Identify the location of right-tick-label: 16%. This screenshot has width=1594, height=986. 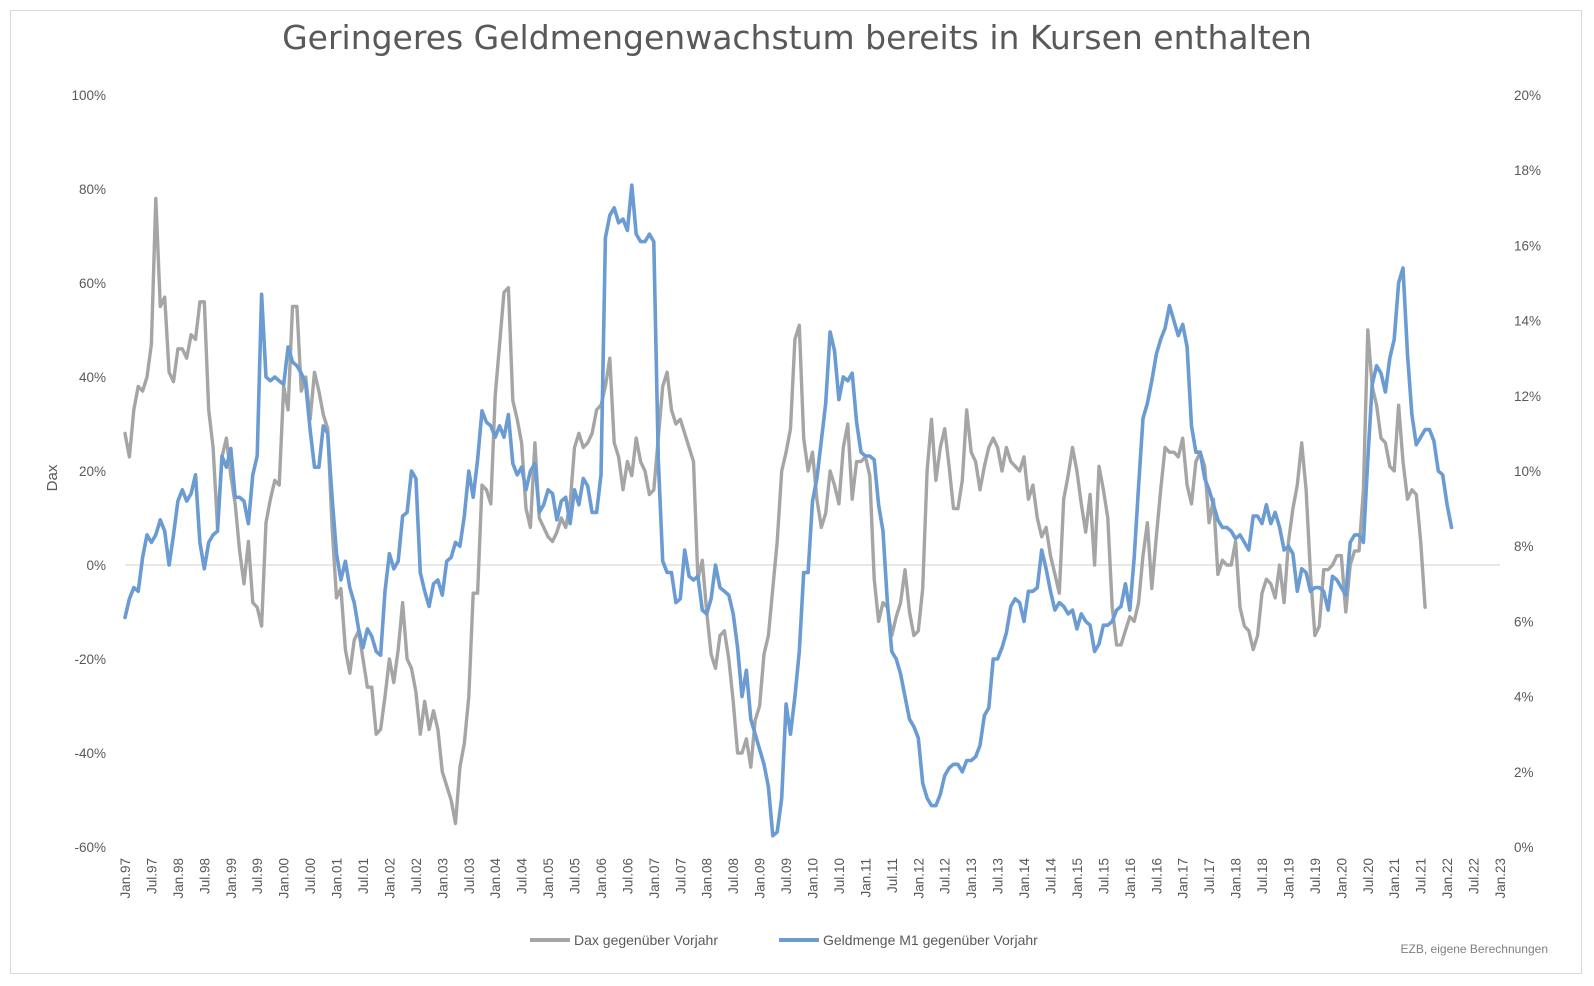
(1527, 245).